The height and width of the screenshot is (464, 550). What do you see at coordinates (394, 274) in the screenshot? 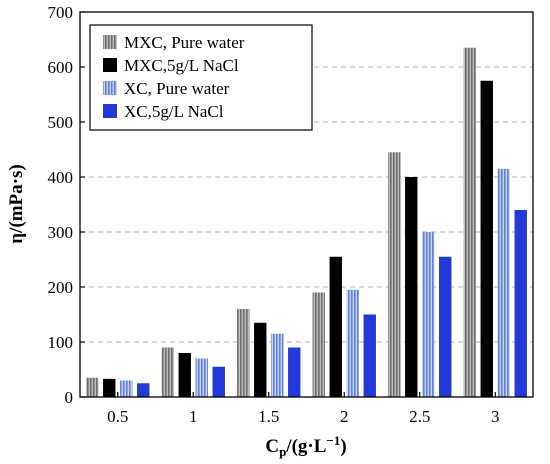
I see `bar-1-2.5` at bounding box center [394, 274].